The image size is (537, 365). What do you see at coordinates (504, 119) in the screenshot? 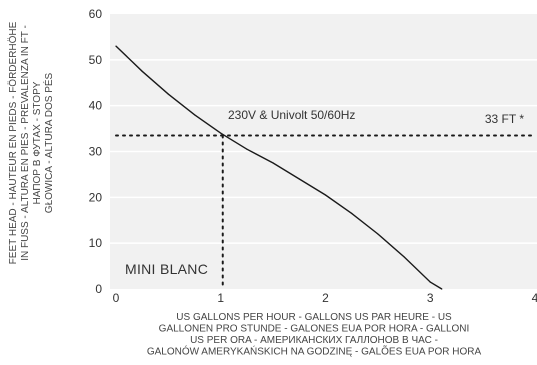
I see `reference-line-label: 33 FT *` at bounding box center [504, 119].